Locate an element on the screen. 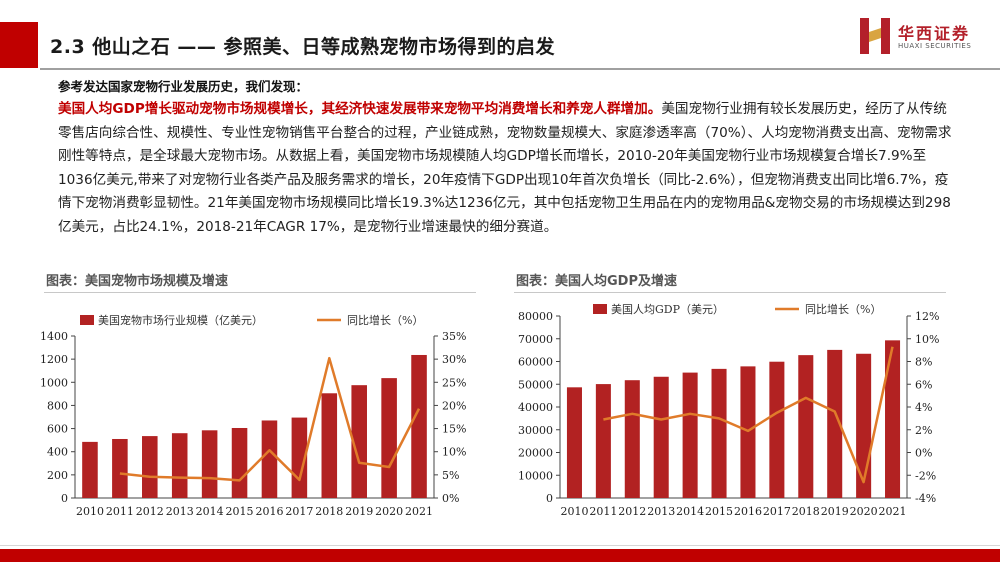 The width and height of the screenshot is (1000, 562). right-axis-tick-label: 5% is located at coordinates (450, 475).